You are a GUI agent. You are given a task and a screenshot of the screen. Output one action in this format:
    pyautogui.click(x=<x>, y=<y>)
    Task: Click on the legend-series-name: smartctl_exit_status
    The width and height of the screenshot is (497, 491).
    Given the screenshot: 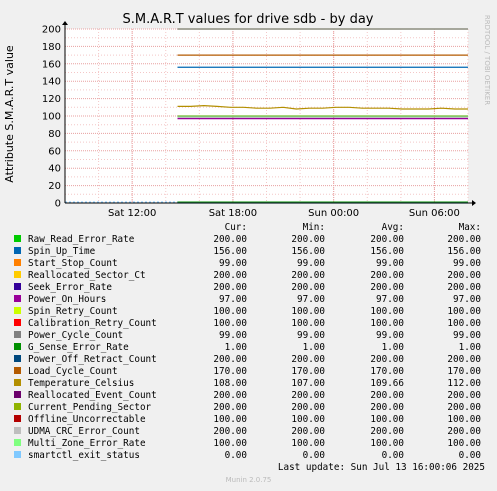 What is the action you would take?
    pyautogui.click(x=84, y=455)
    